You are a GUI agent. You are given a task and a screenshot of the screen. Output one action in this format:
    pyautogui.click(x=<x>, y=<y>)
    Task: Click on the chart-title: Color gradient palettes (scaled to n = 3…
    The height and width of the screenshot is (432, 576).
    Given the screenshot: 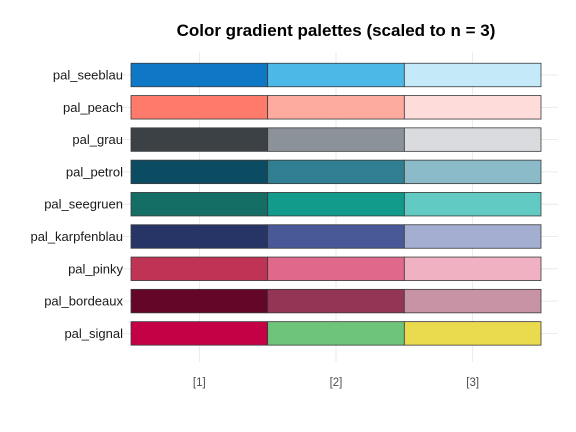 What is the action you would take?
    pyautogui.click(x=336, y=30)
    